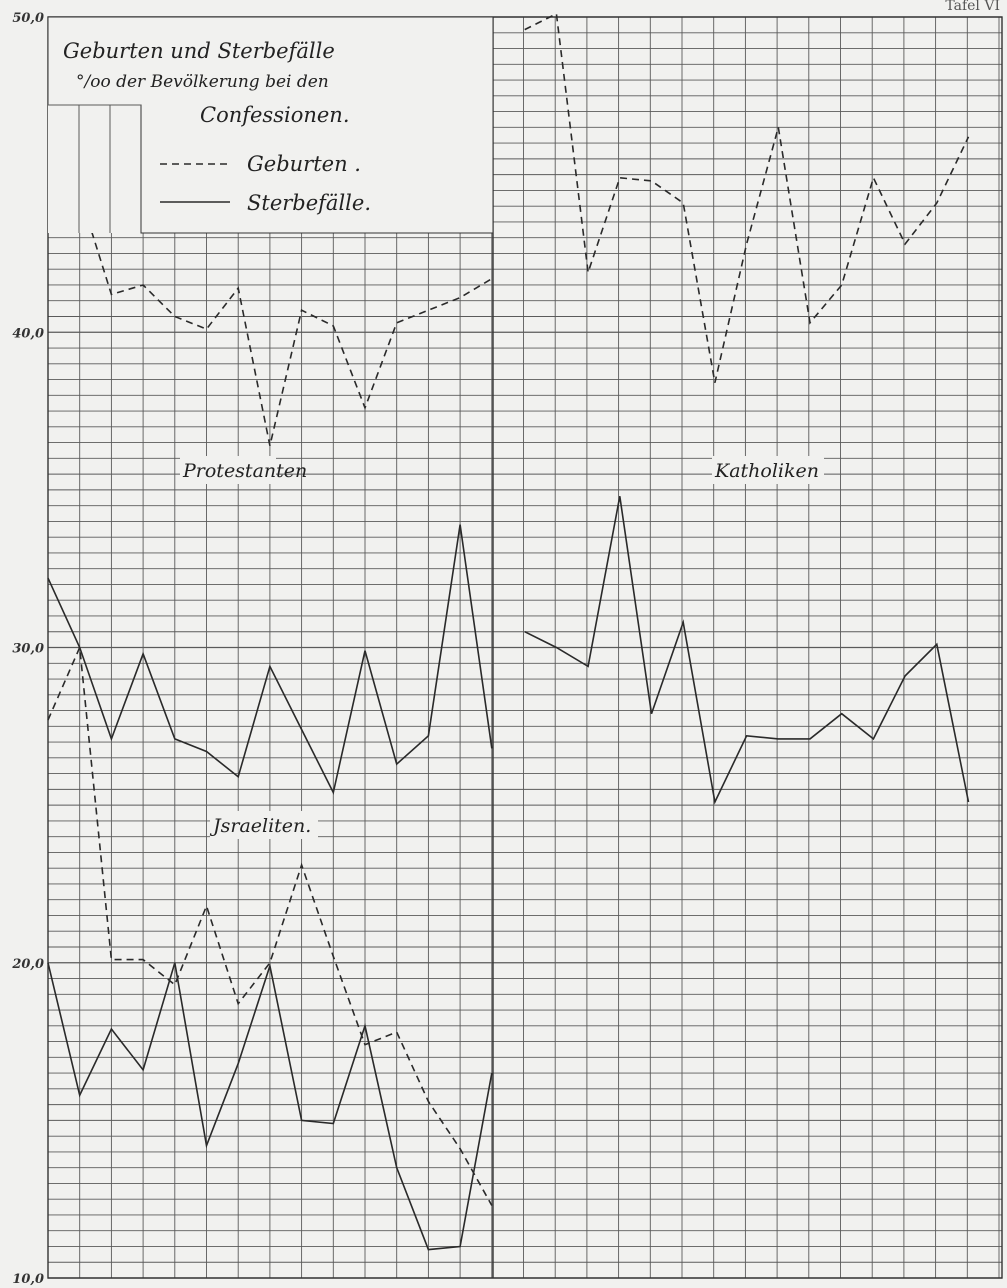 Image resolution: width=1007 pixels, height=1288 pixels. I want to click on y-tick-label: 10,0, so click(28, 1279).